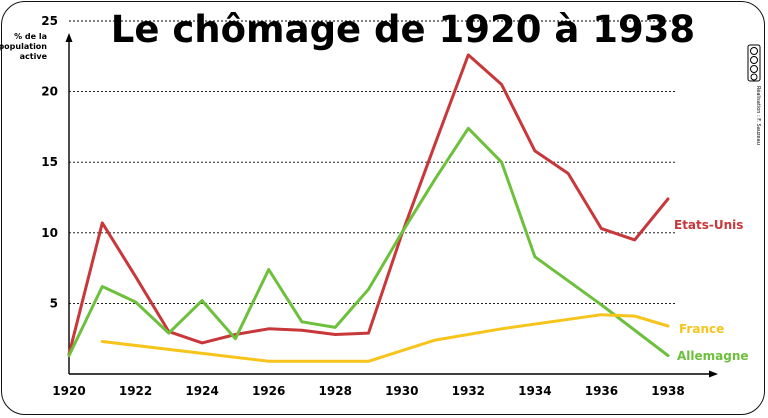 The image size is (768, 418). I want to click on y-axis-label-line: population, so click(23, 46).